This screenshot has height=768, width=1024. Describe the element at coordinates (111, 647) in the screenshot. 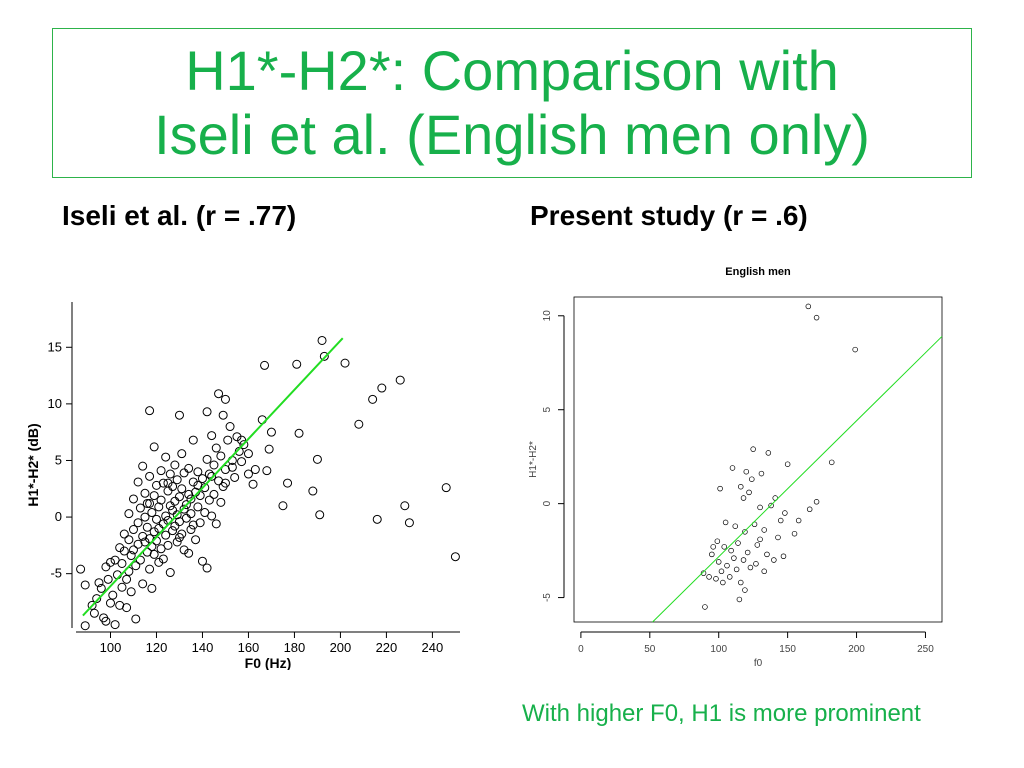

I see `x-tick-label: 100` at that location.